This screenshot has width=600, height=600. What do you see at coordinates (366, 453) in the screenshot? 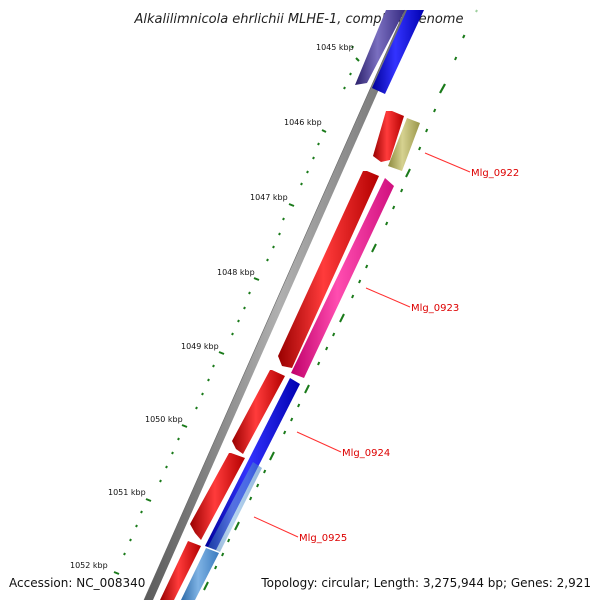
I see `gene-label-mlg-0924: Mlg_0924` at bounding box center [366, 453].